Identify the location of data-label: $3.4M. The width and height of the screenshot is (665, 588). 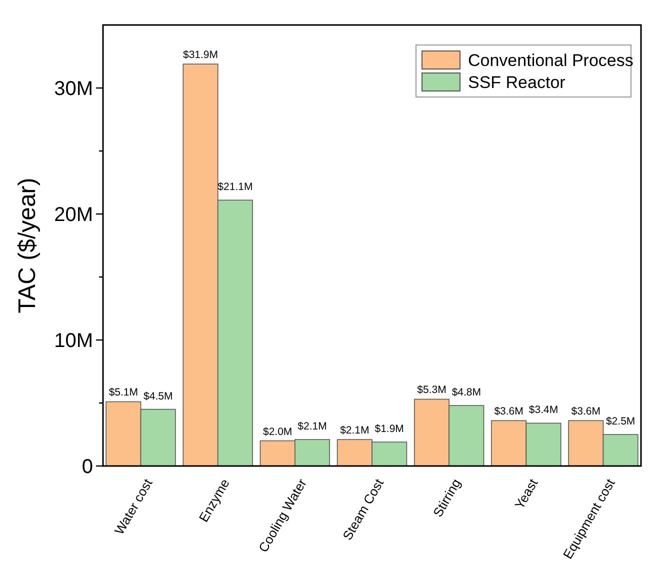
(543, 410).